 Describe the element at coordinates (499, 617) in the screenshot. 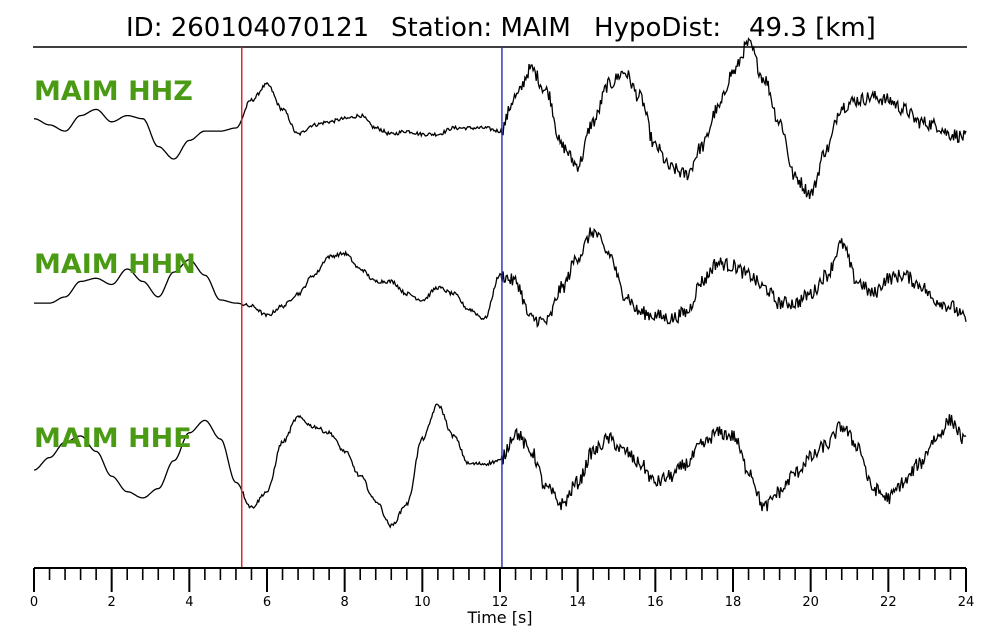

I see `x-axis-label: Time [s]` at that location.